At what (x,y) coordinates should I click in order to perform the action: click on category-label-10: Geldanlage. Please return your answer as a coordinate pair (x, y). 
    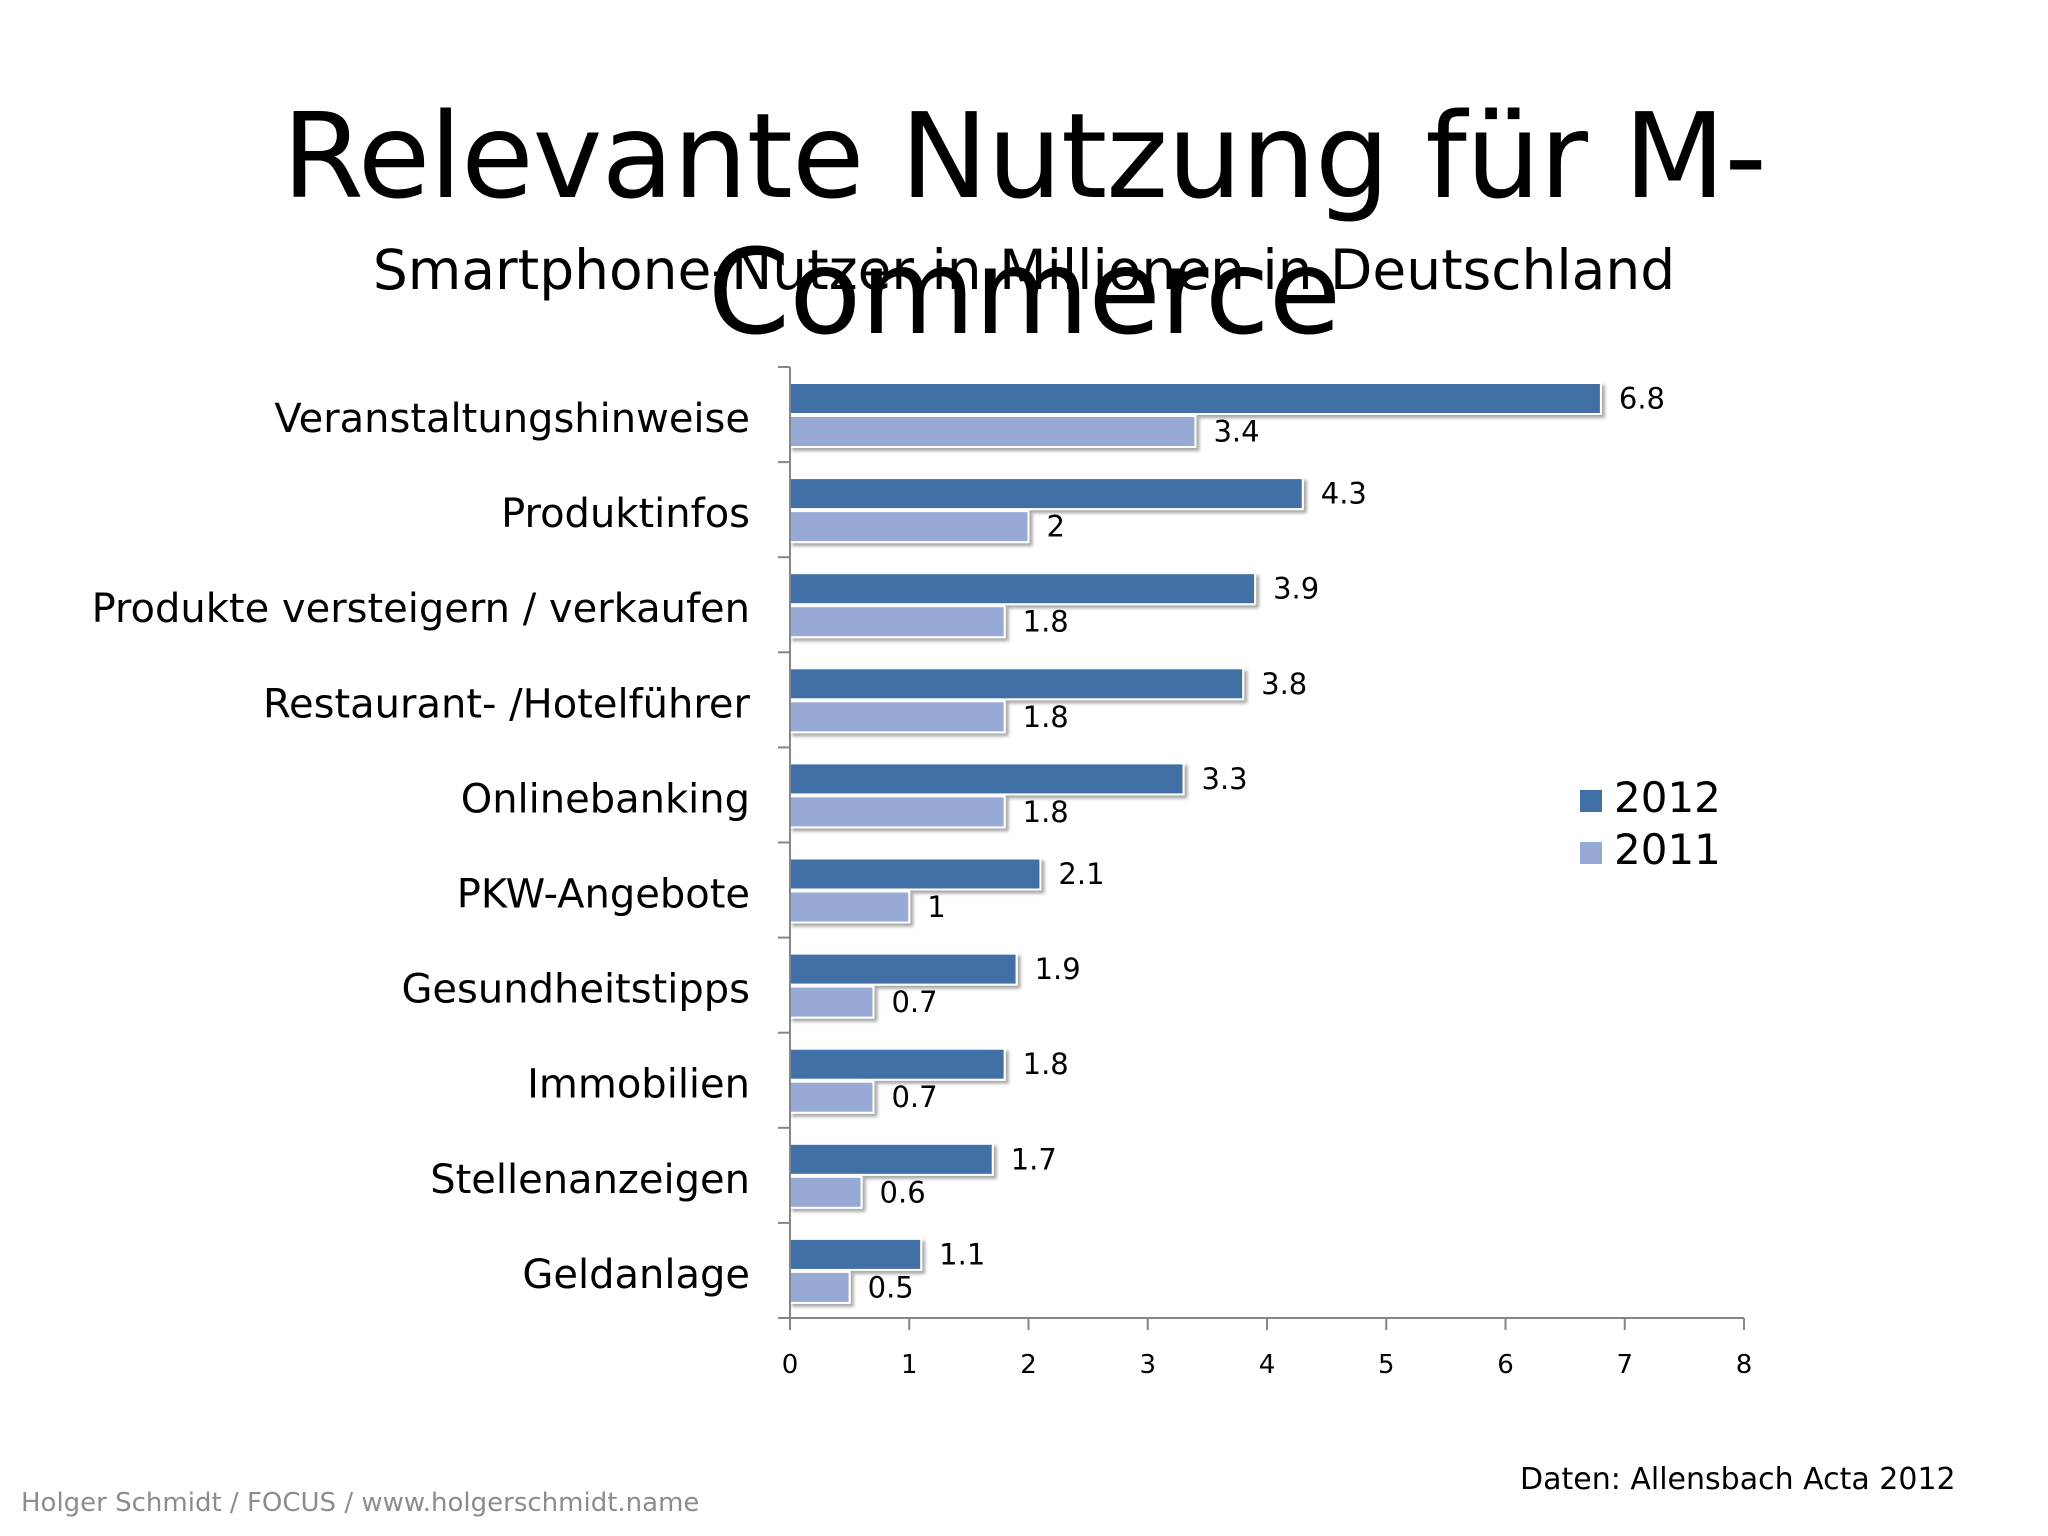
    Looking at the image, I should click on (636, 1275).